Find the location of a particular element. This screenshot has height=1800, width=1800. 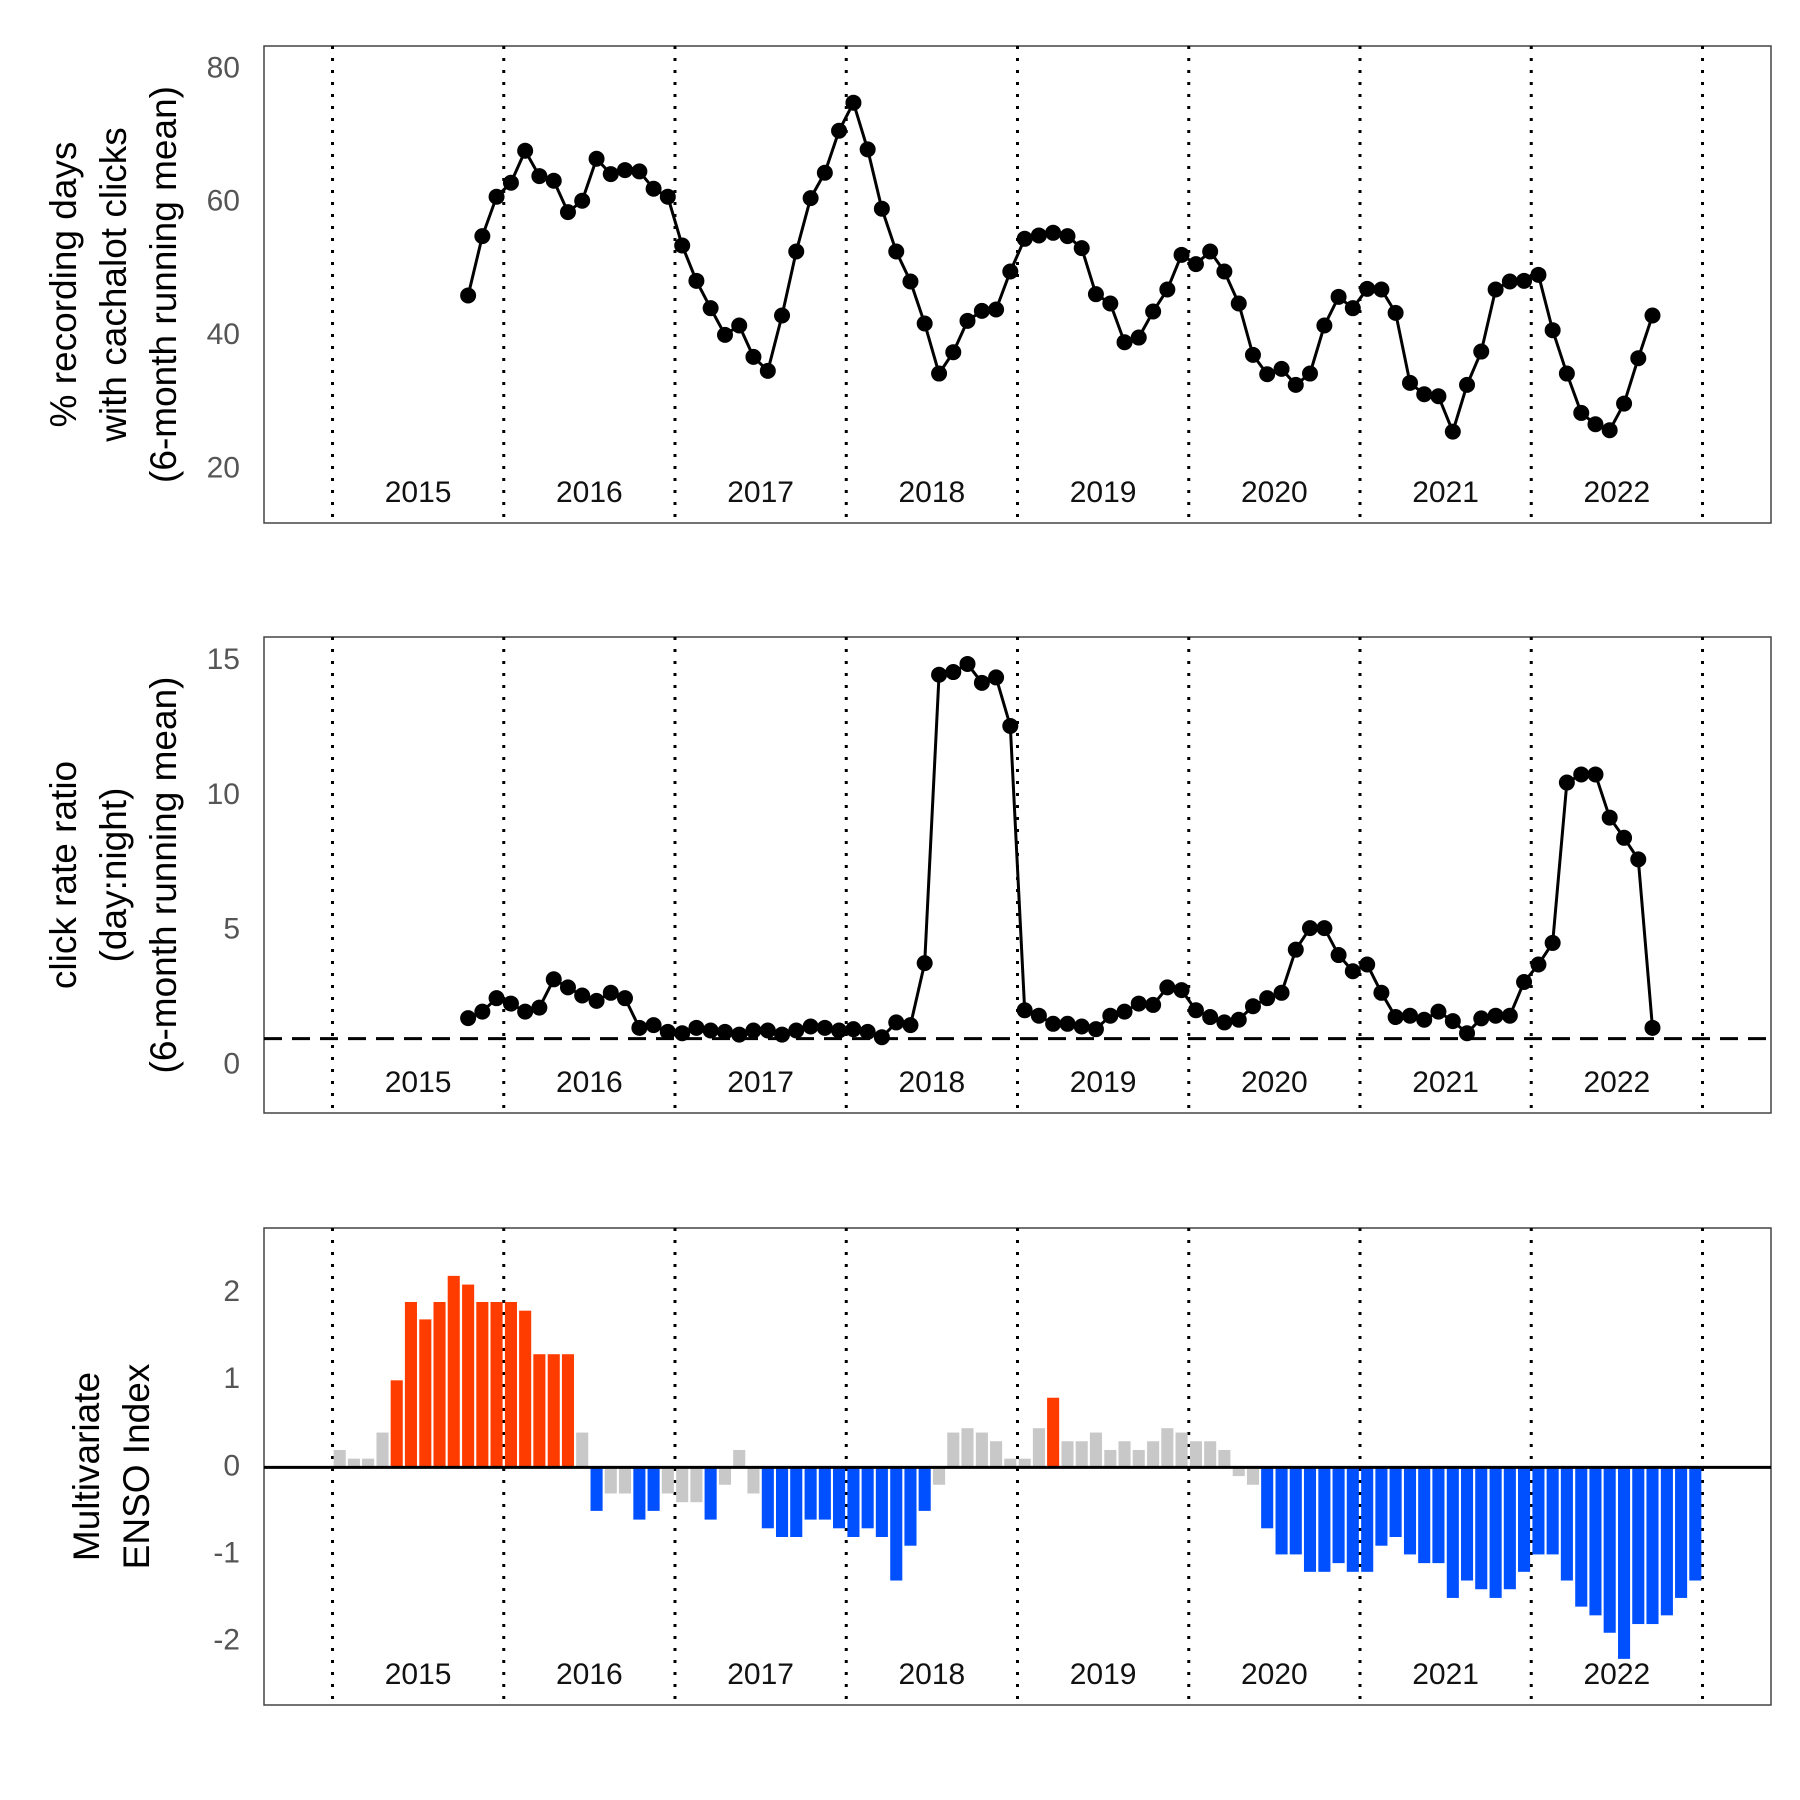

y-tick-label: 1 is located at coordinates (231, 1378).